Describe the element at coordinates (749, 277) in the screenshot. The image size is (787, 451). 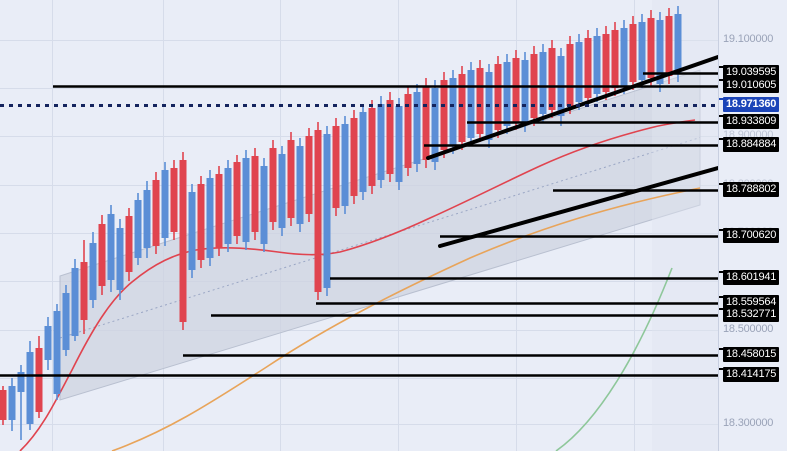
I see `price-level-label: 18.601941` at that location.